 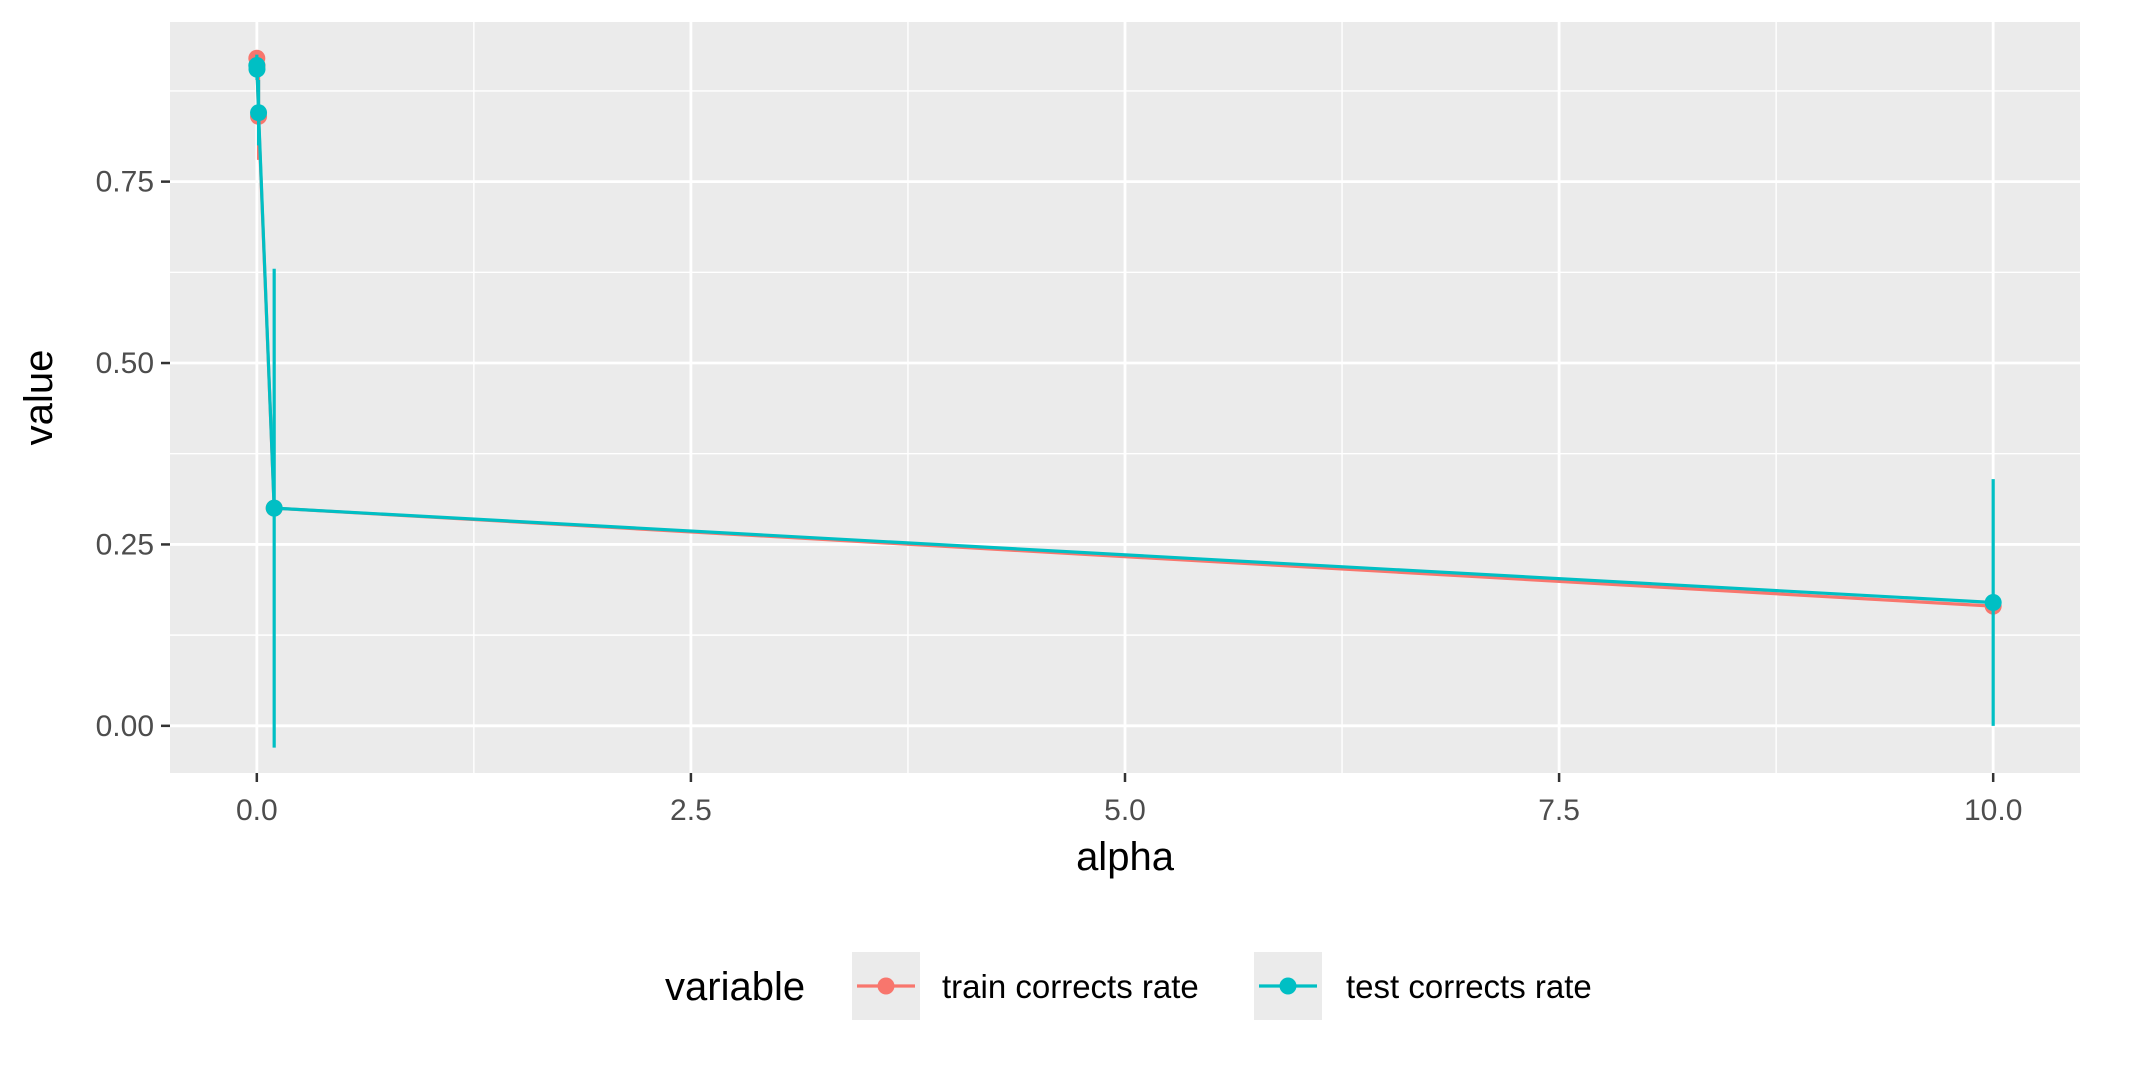 I want to click on legend-label: test corrects rate, so click(x=1469, y=986).